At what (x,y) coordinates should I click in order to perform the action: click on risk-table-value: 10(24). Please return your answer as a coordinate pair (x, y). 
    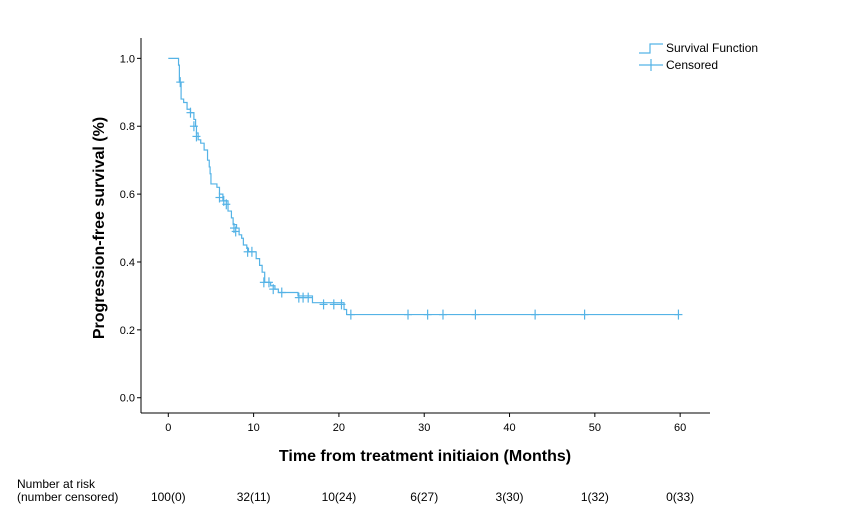
    Looking at the image, I should click on (339, 497).